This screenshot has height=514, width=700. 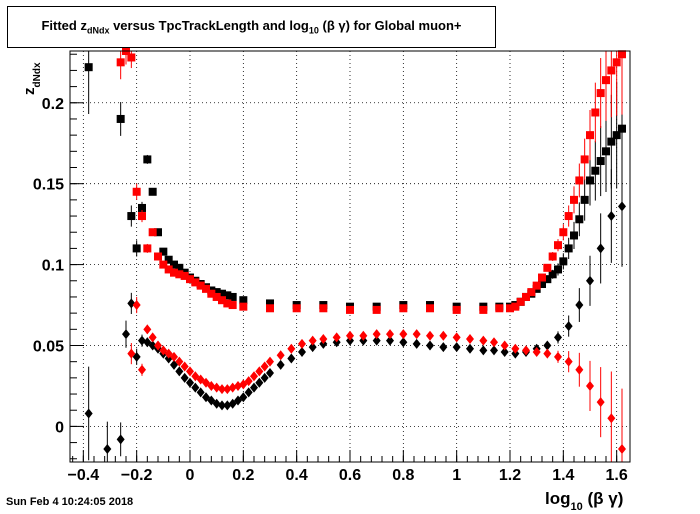 I want to click on x-tick-label: 0, so click(x=190, y=475).